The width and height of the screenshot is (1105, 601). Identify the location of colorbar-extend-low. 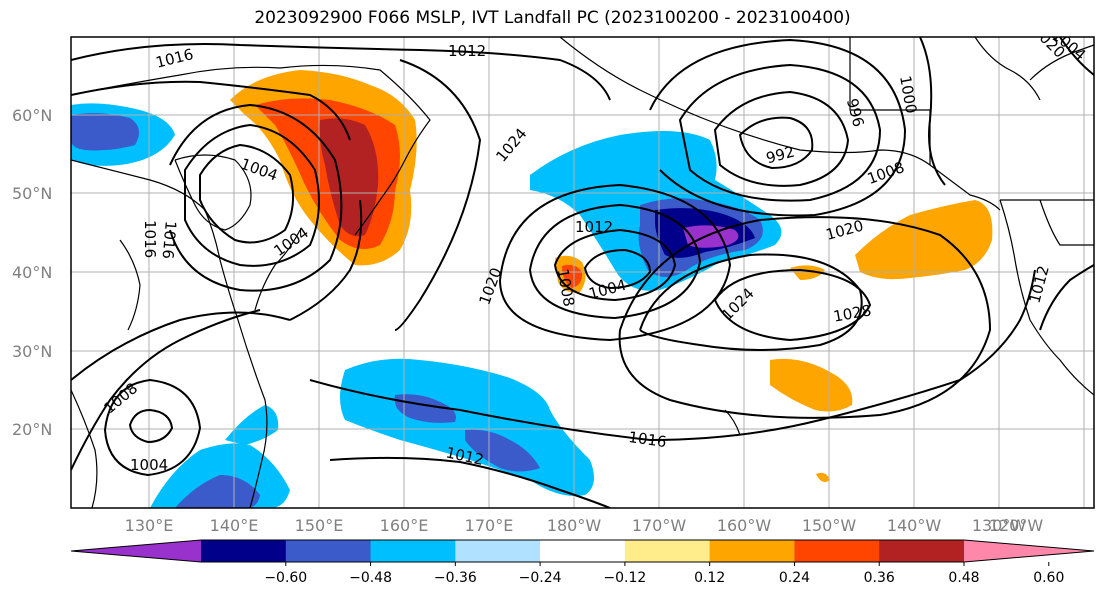
(136, 551).